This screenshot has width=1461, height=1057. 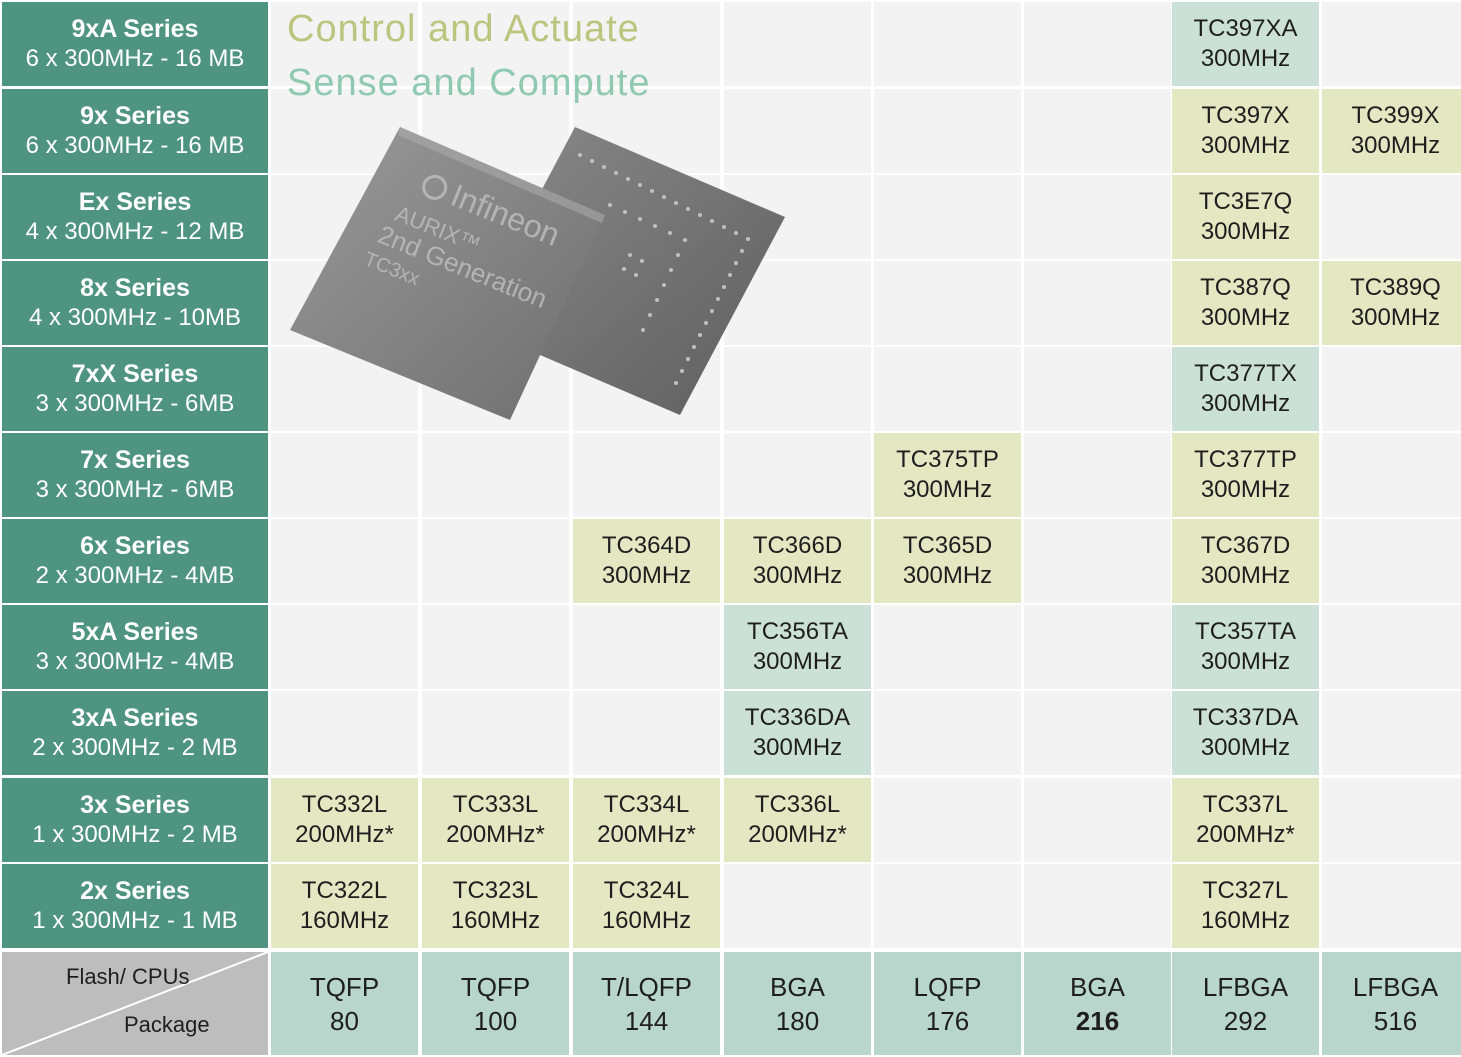 What do you see at coordinates (646, 986) in the screenshot?
I see `package-type: T/LQFP` at bounding box center [646, 986].